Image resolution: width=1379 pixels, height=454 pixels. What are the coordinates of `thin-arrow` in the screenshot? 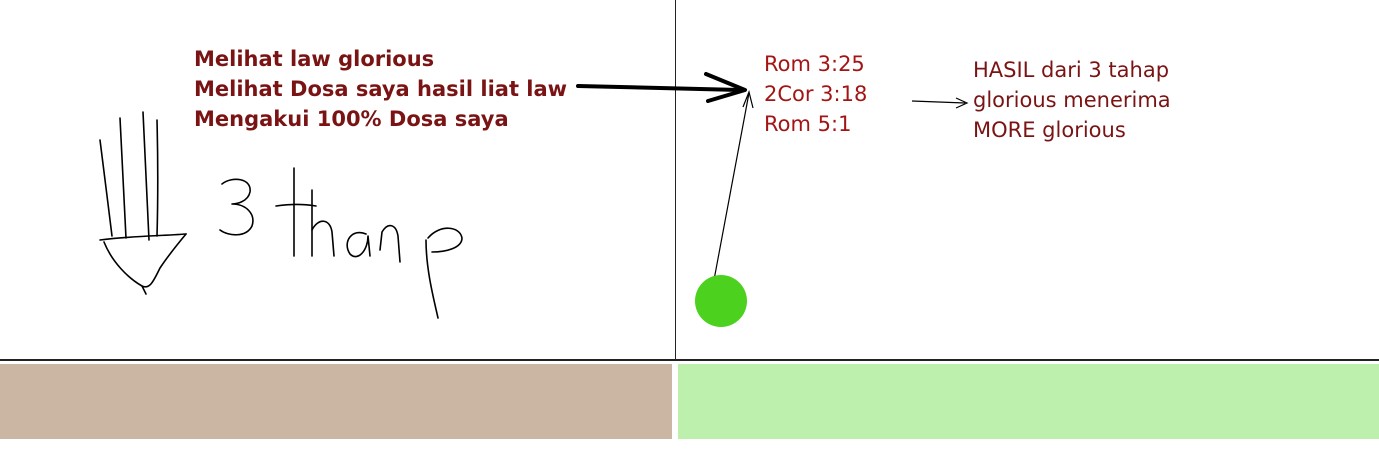 It's located at (940, 103).